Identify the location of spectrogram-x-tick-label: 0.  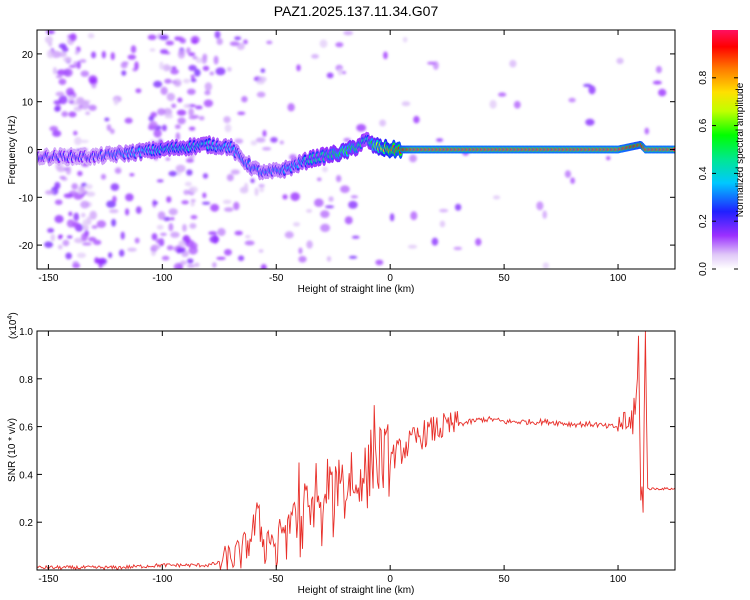
(390, 278).